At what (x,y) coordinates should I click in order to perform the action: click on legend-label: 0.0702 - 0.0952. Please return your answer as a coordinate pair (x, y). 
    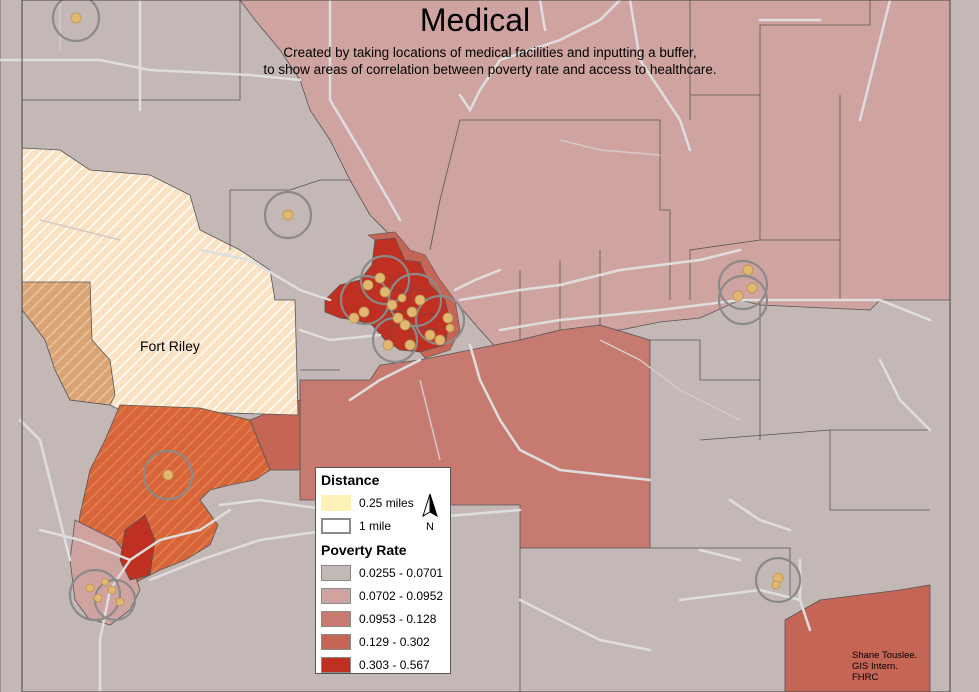
    Looking at the image, I should click on (401, 596).